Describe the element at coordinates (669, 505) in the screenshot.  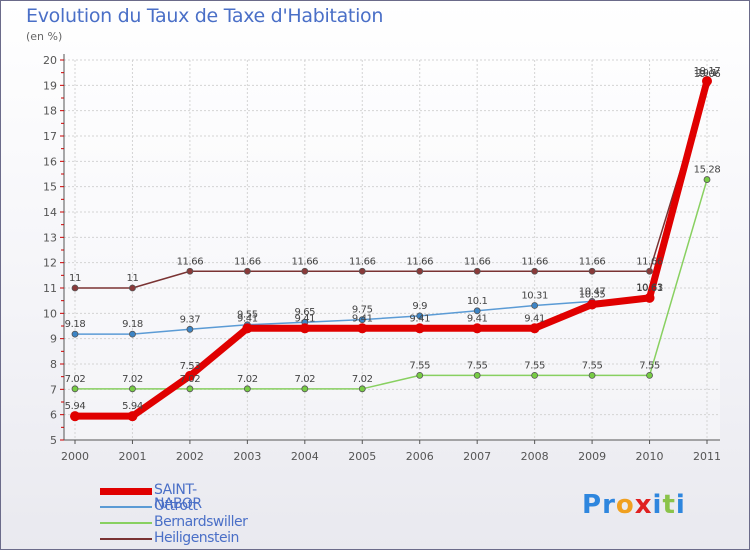
I see `brand-letter: t` at that location.